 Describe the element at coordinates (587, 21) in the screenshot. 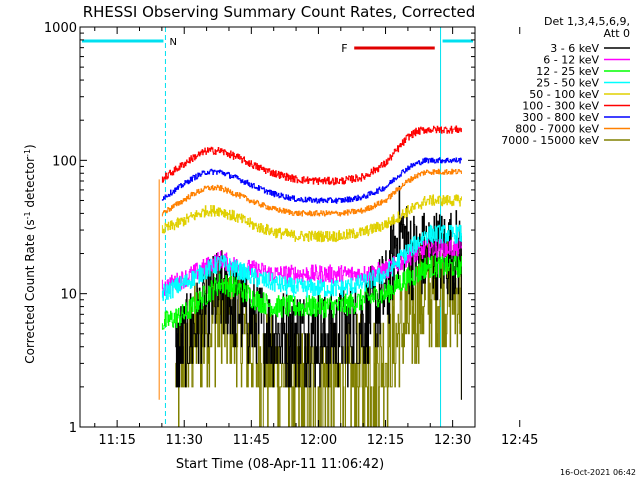

I see `legend-header-line1: Det 1,3,4,5,6,9,` at that location.